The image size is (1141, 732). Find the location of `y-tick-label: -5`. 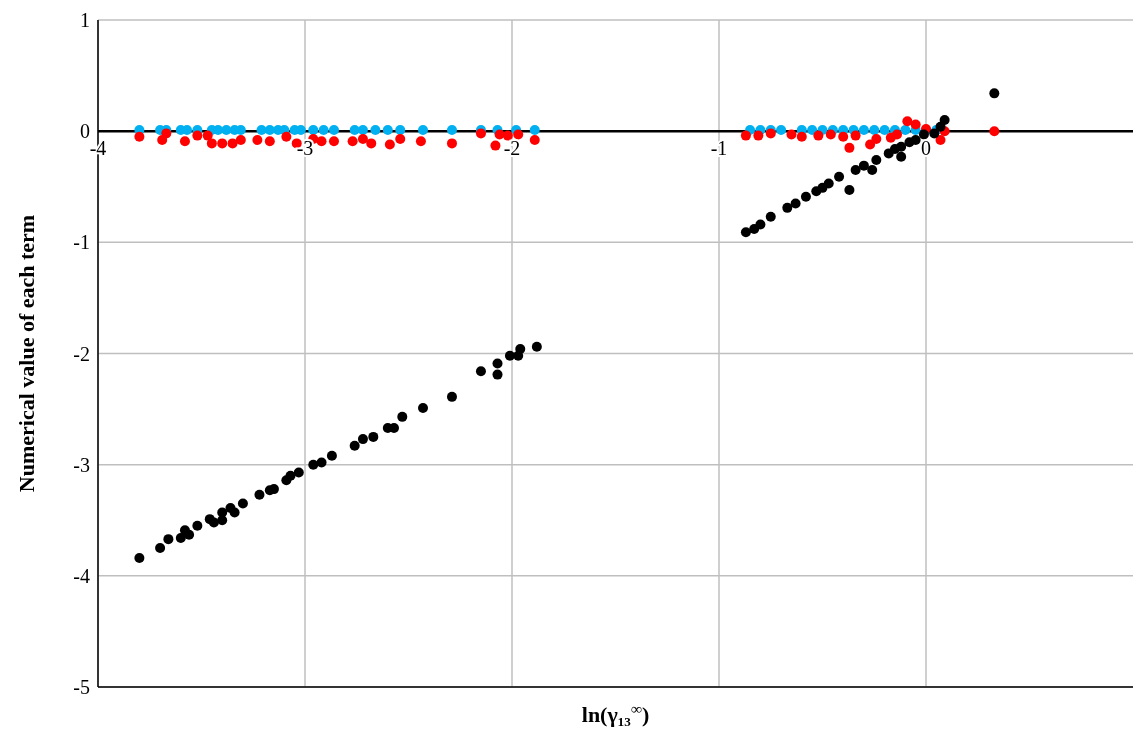

y-tick-label: -5 is located at coordinates (81, 687).